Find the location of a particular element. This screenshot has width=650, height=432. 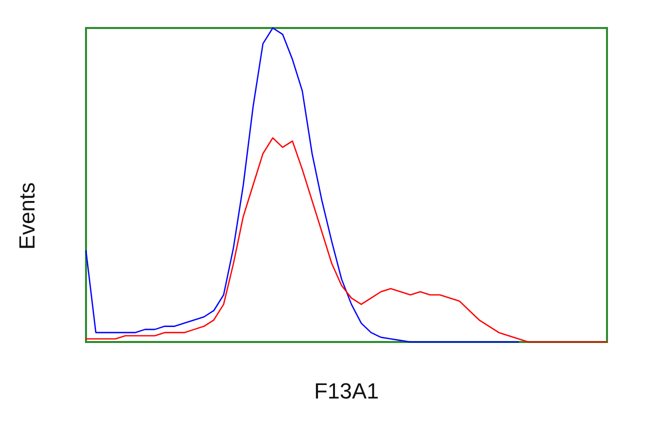

y-axis-title: Events is located at coordinates (27, 216).